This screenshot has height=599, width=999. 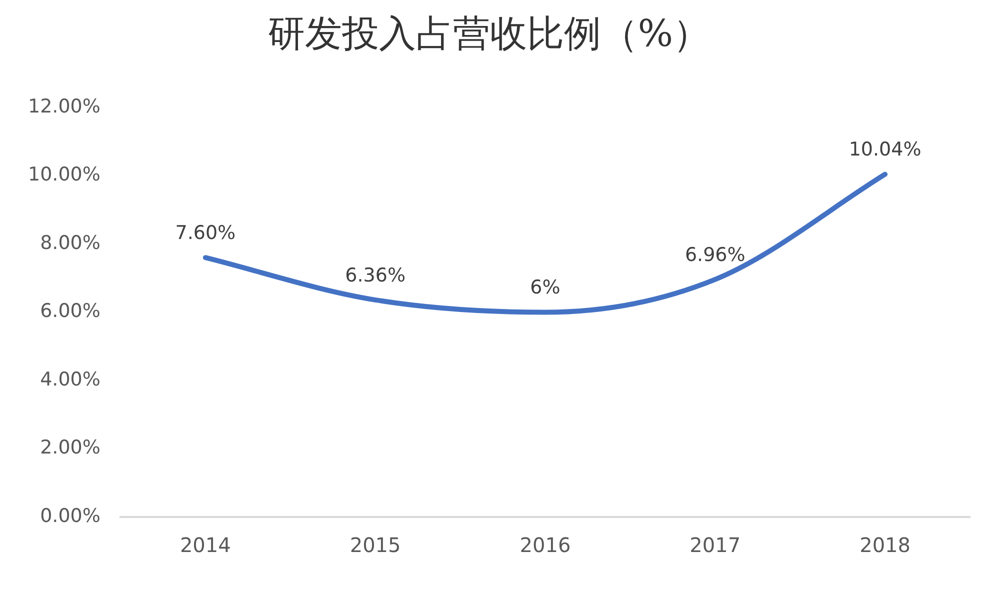 What do you see at coordinates (545, 287) in the screenshot?
I see `data-label: 6%` at bounding box center [545, 287].